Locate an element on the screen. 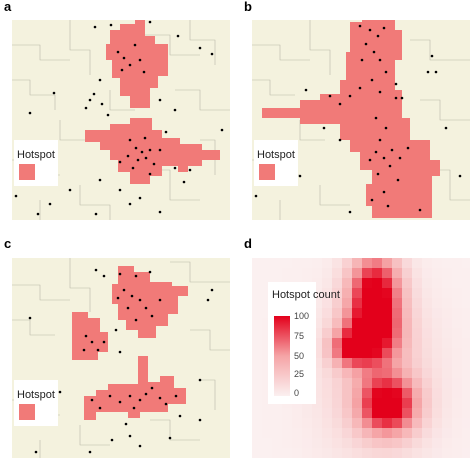  hotspot-region-a-north is located at coordinates (137, 64).